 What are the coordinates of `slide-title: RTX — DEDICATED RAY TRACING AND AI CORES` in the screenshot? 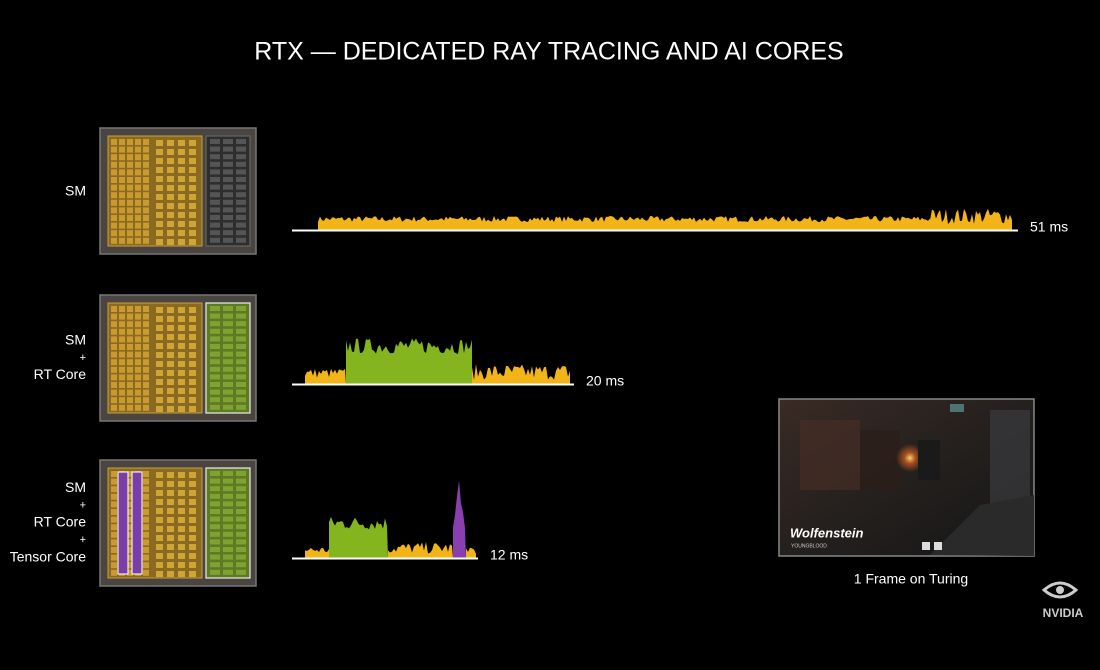 It's located at (548, 52).